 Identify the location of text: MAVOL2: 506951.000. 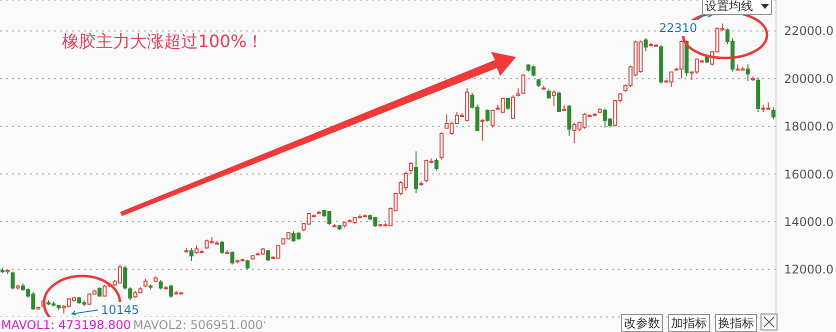
(198, 325).